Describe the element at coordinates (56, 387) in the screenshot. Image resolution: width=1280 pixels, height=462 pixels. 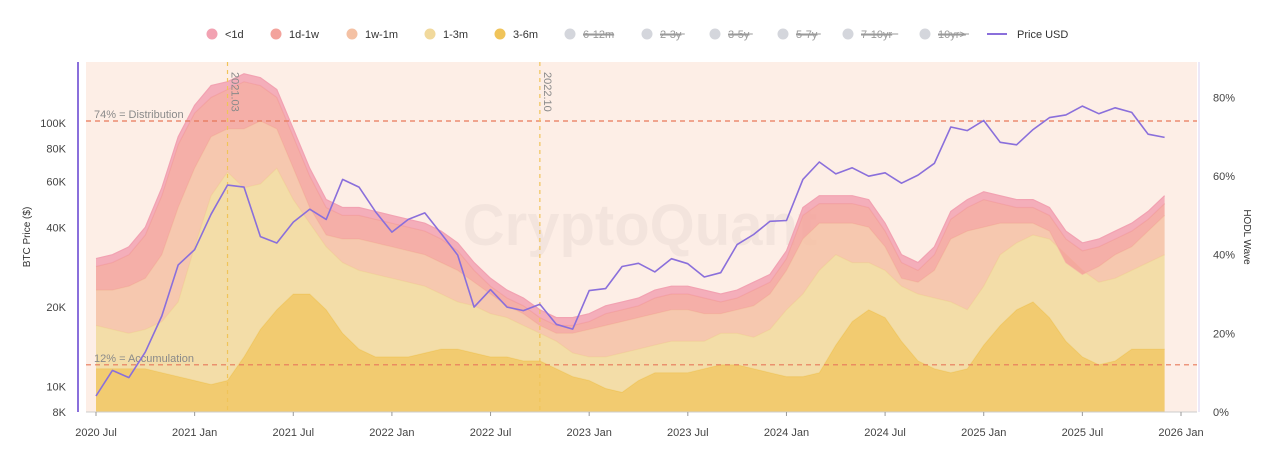
I see `y-left-tick-1: 10K` at that location.